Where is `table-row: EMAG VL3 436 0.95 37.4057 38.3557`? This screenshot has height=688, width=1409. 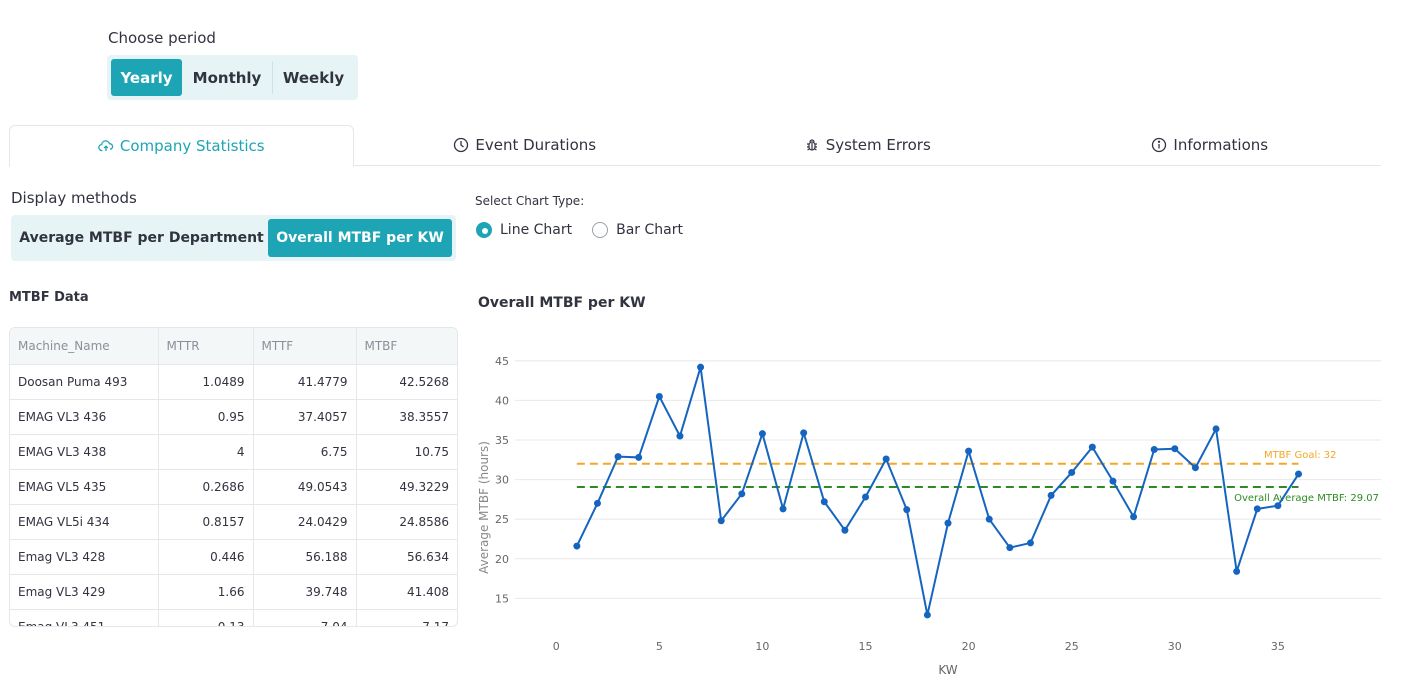
table-row: EMAG VL3 436 0.95 37.4057 38.3557 is located at coordinates (233, 417).